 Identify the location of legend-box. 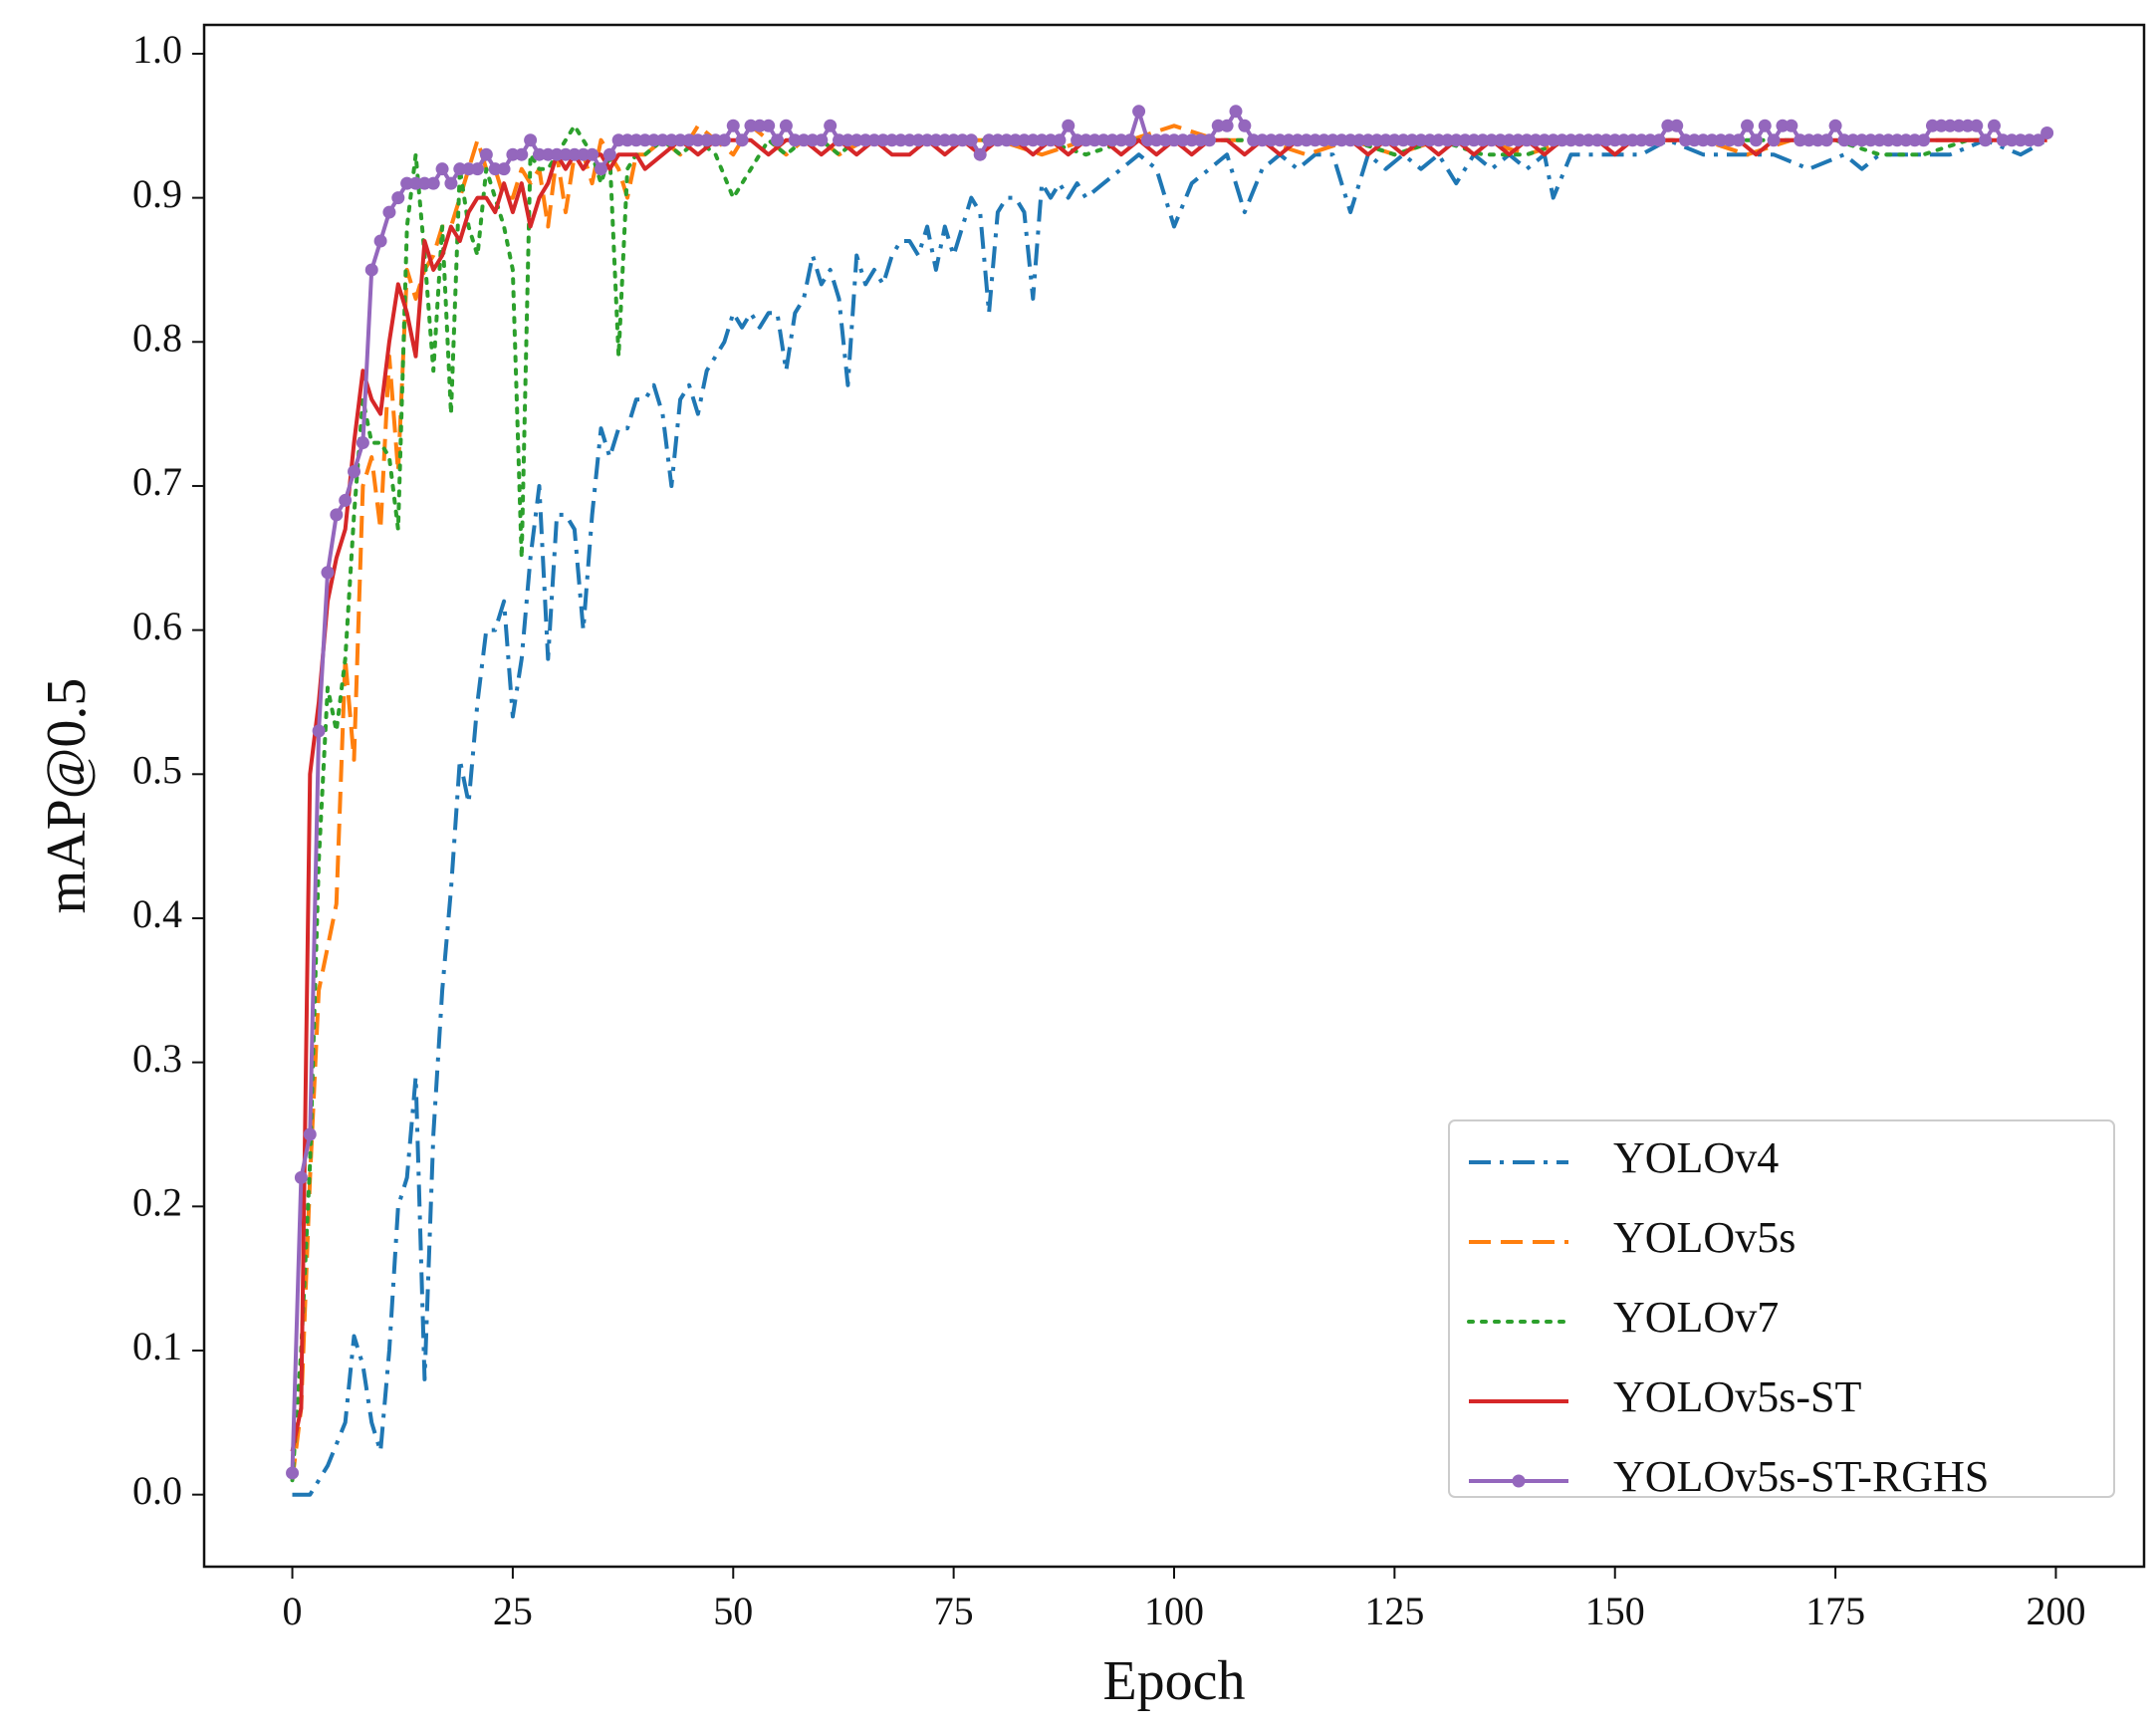
(1781, 1308).